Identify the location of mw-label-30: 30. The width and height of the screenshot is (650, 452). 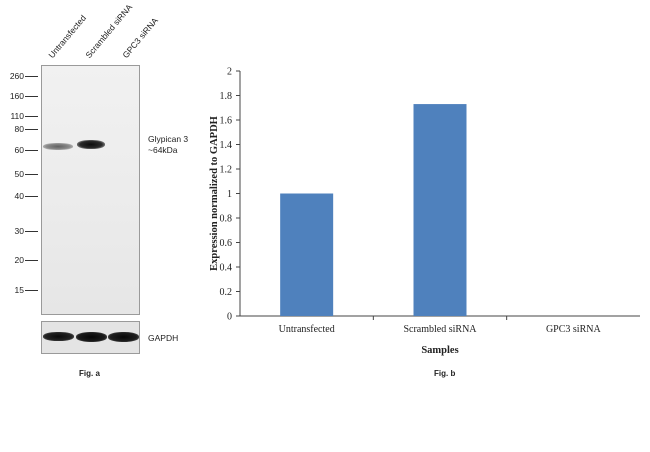
(19, 231).